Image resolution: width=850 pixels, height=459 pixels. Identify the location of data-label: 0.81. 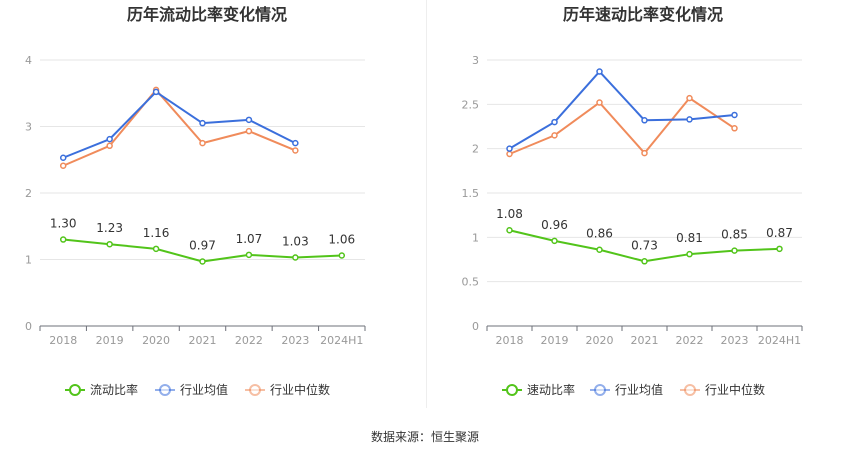
(689, 238).